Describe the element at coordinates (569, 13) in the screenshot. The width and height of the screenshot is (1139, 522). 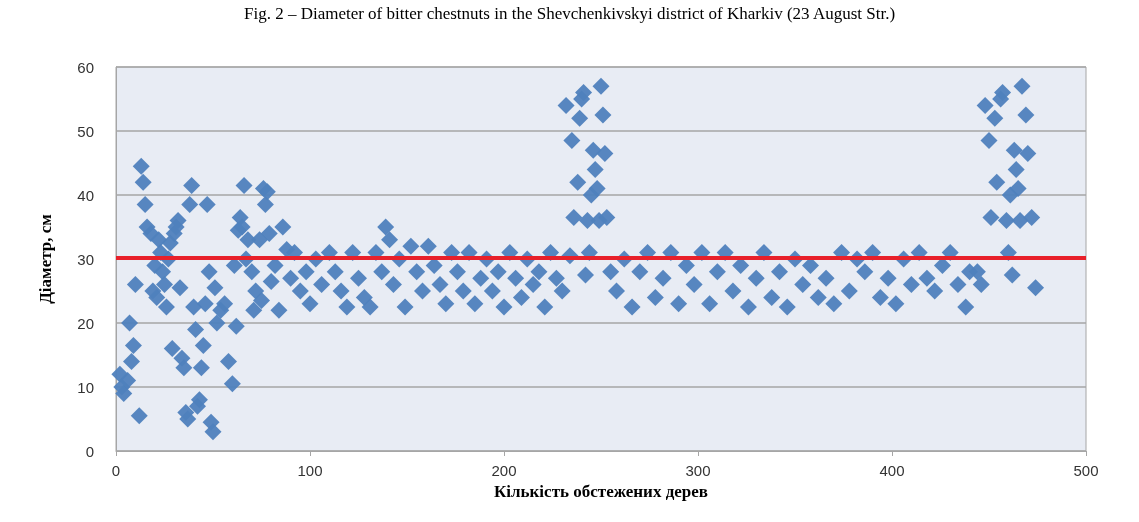
I see `chart-title: Fig. 2 – Diameter of bitter chestnuts in the Shevchenkivskyi district of Kharkiv (23 August Str.)` at that location.